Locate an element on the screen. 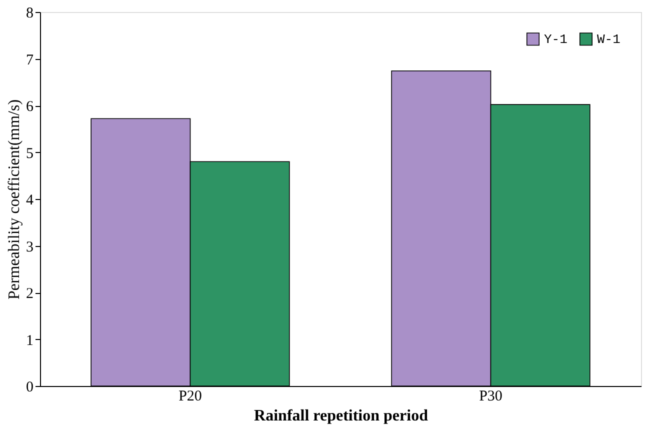  y-tick-label: 6 is located at coordinates (30, 107).